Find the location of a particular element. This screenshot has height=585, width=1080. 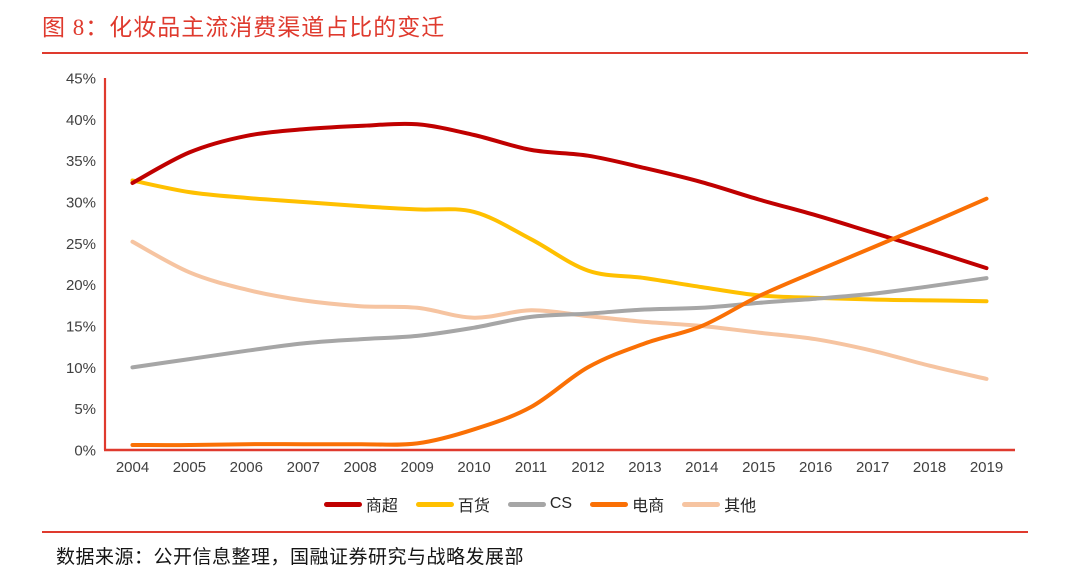

x-axis-tick-2015: 2015 is located at coordinates (758, 467).